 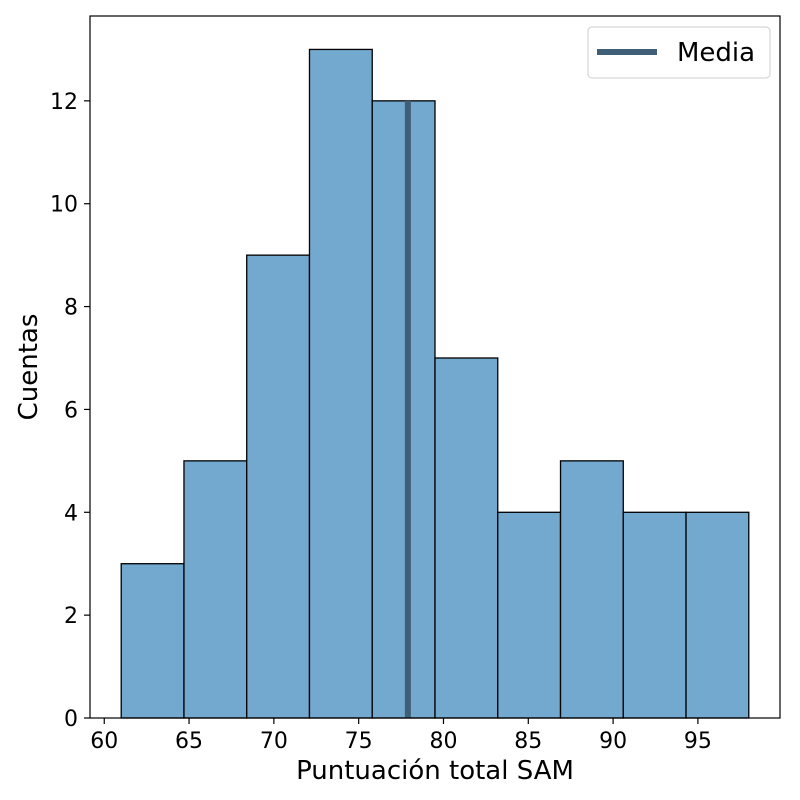 What do you see at coordinates (528, 741) in the screenshot?
I see `x-tick-label-5: 85` at bounding box center [528, 741].